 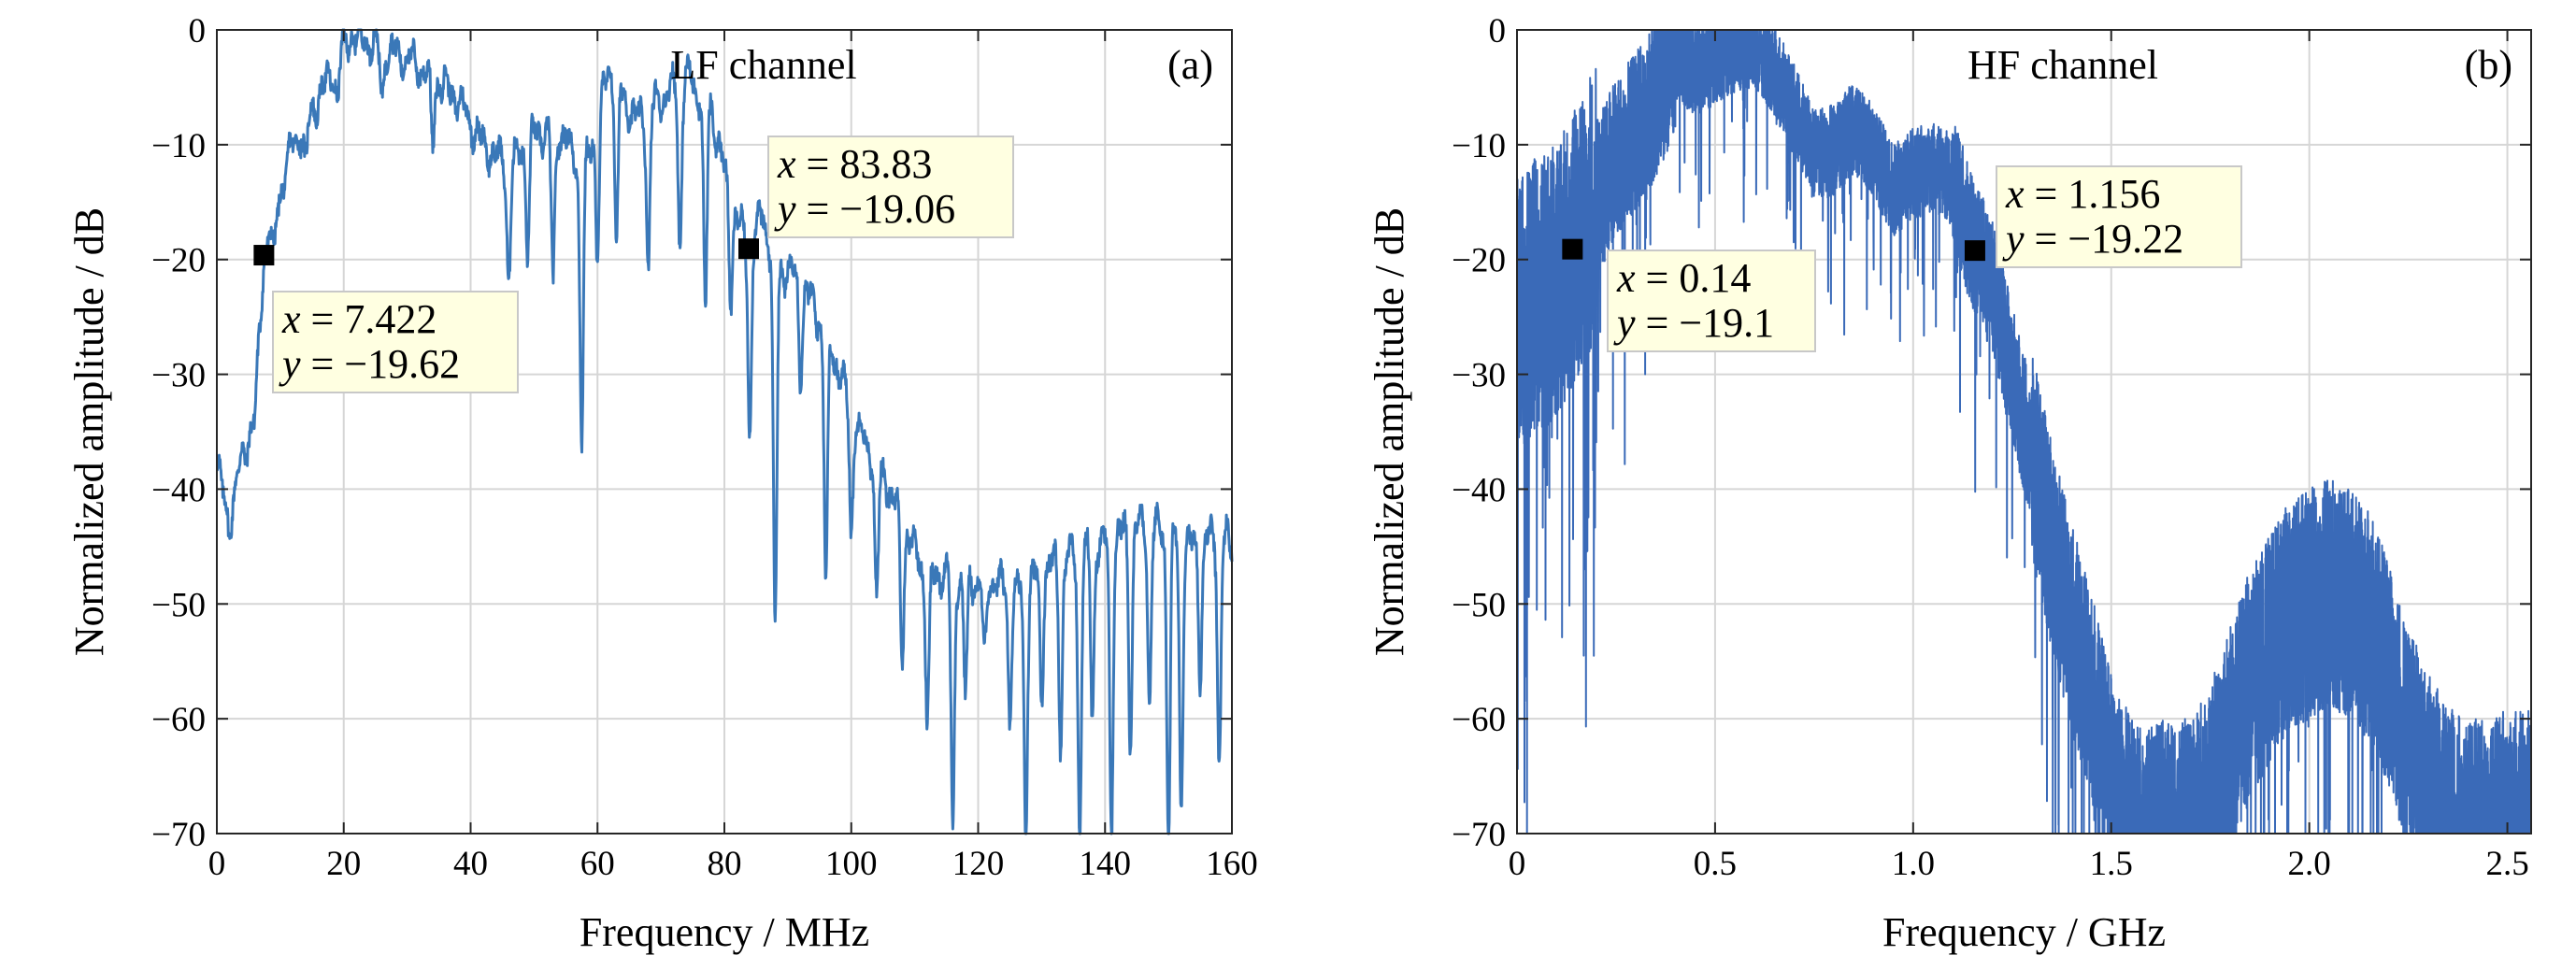 I want to click on lf-ylabel: Normalized amplitude / dB, so click(x=89, y=431).